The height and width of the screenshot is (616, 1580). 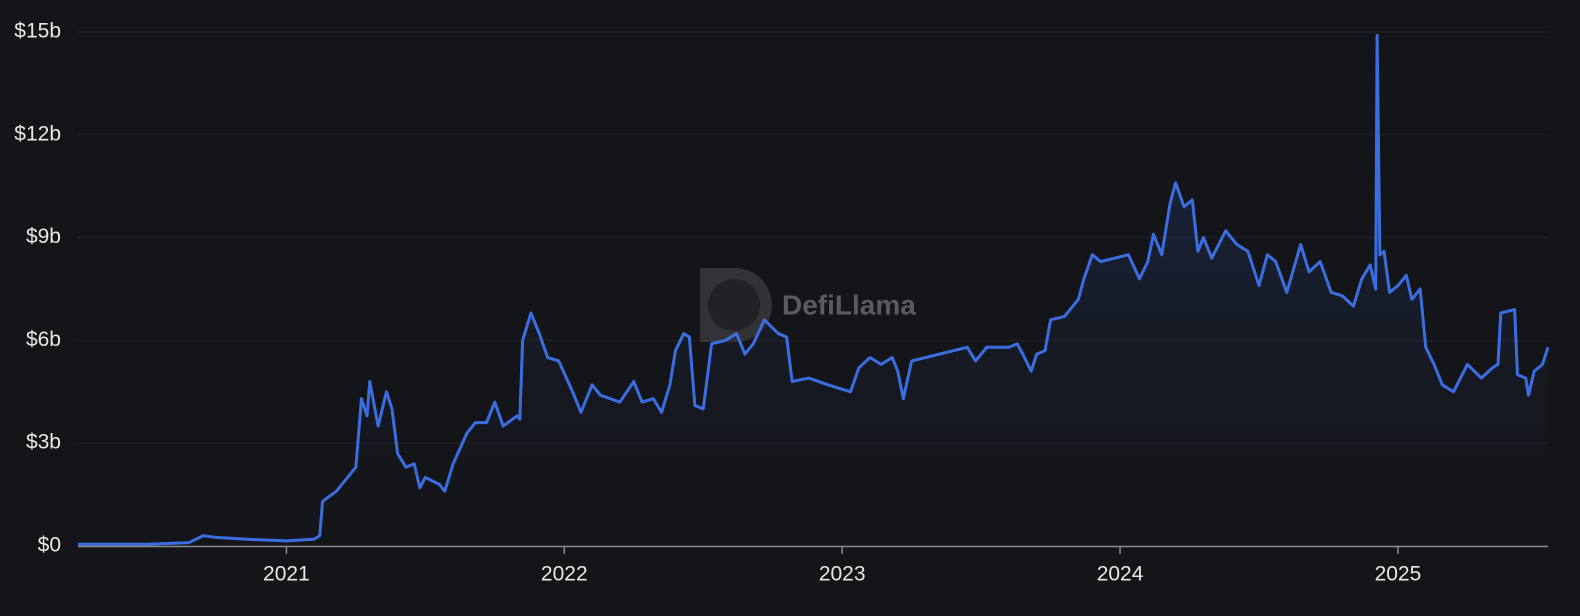 I want to click on x-tick-label: 2024, so click(x=1120, y=574).